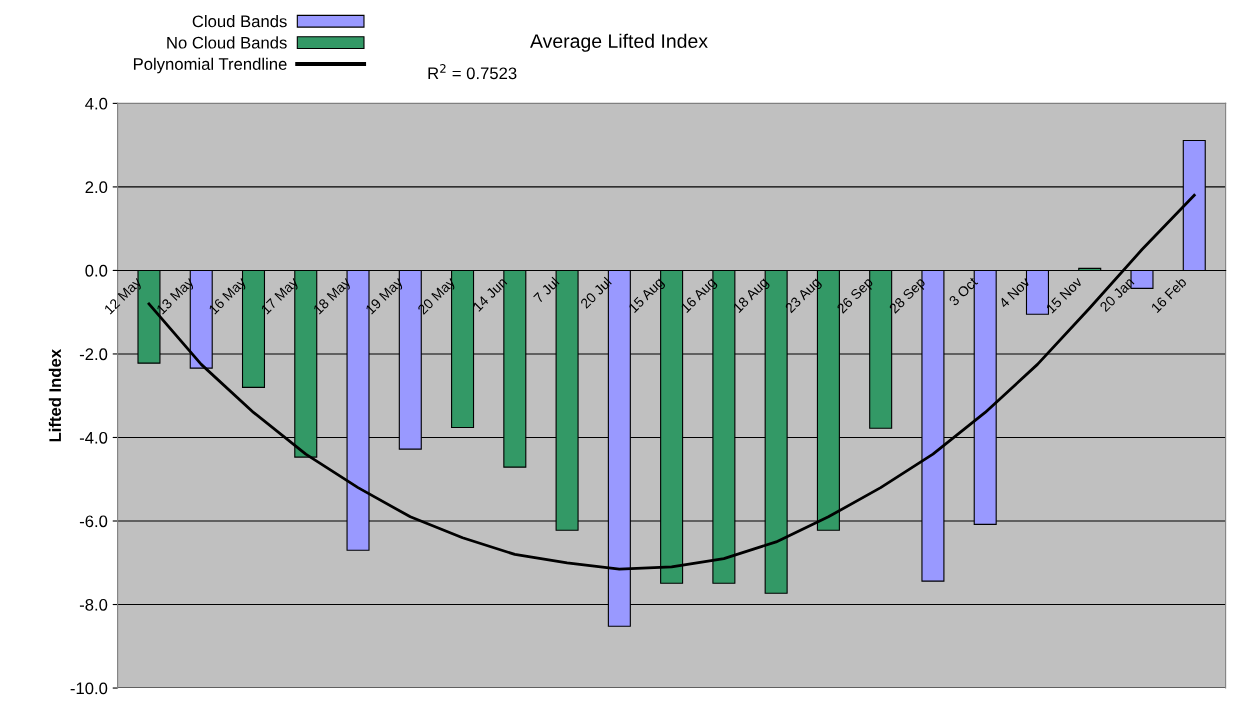 Image resolution: width=1238 pixels, height=713 pixels. Describe the element at coordinates (437, 296) in the screenshot. I see `x-tick-label: 20 May` at that location.